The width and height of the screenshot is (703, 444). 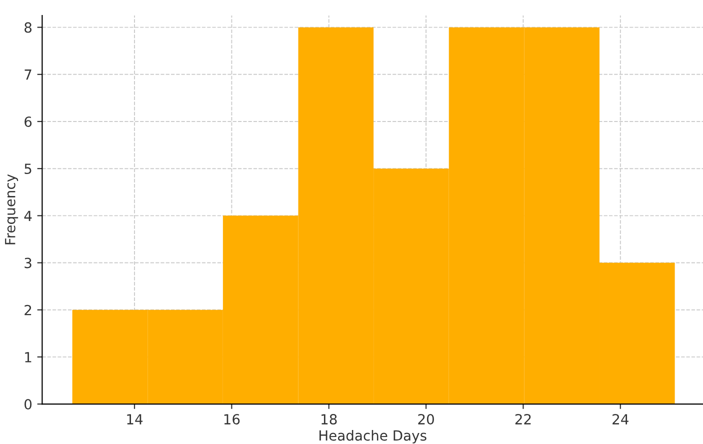 I want to click on x-tick-label: 22, so click(x=523, y=419).